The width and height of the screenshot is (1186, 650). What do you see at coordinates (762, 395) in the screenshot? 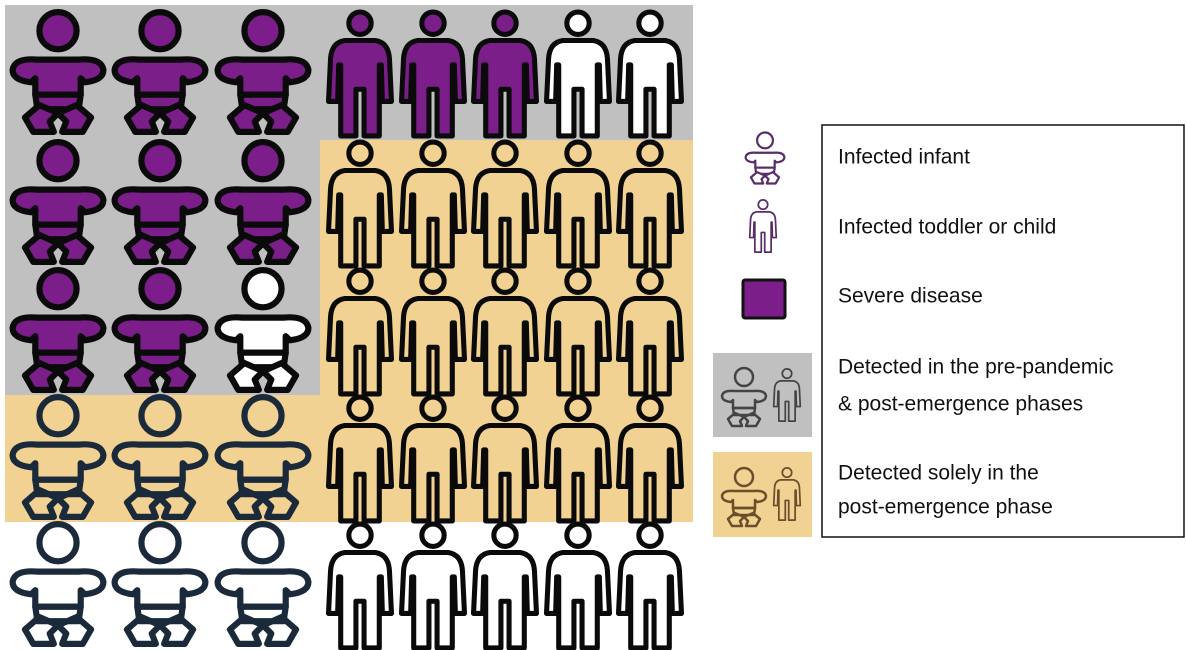
I see `legend-gray-swatch` at bounding box center [762, 395].